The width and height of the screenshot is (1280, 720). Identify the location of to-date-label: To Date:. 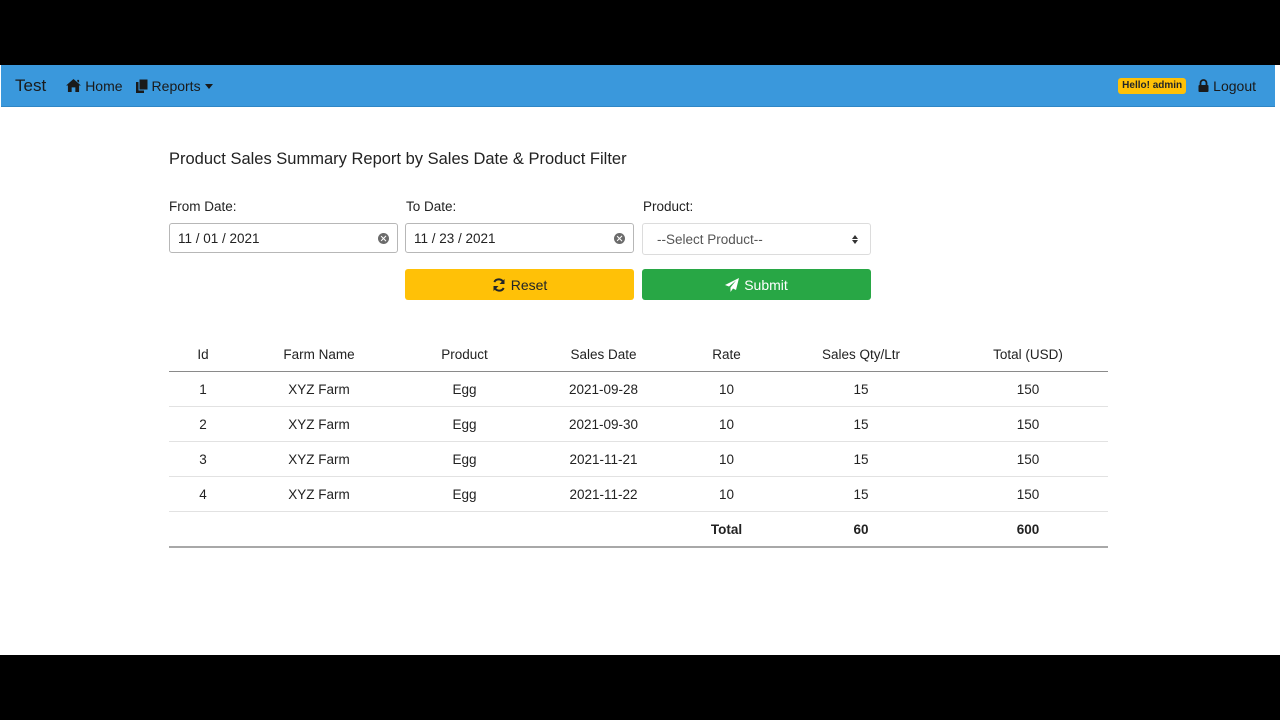
(431, 206).